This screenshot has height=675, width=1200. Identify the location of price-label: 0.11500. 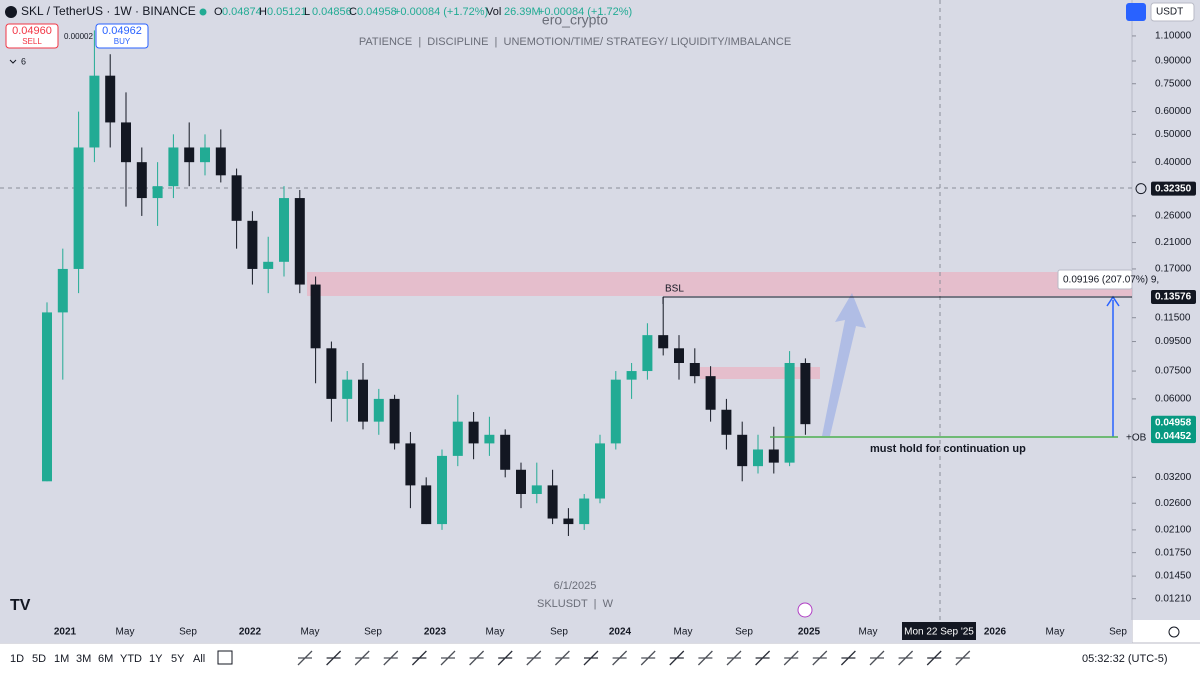
(1173, 317).